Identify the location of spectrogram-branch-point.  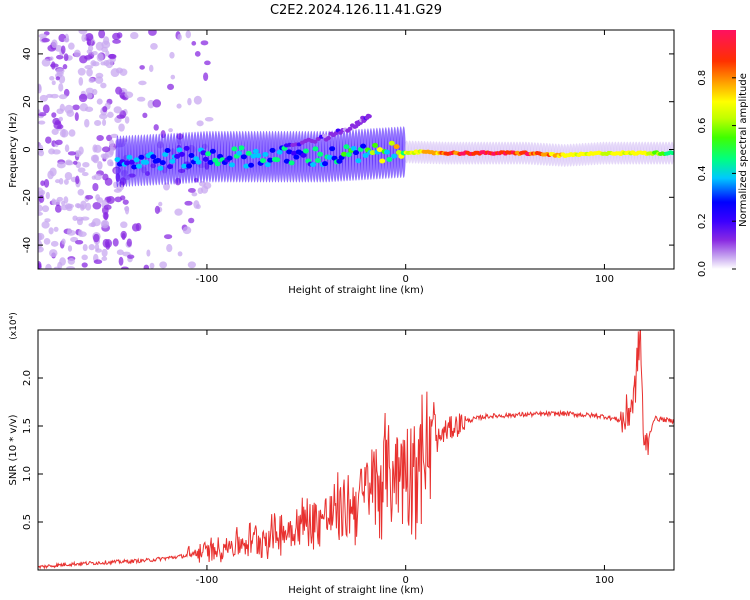
(329, 138).